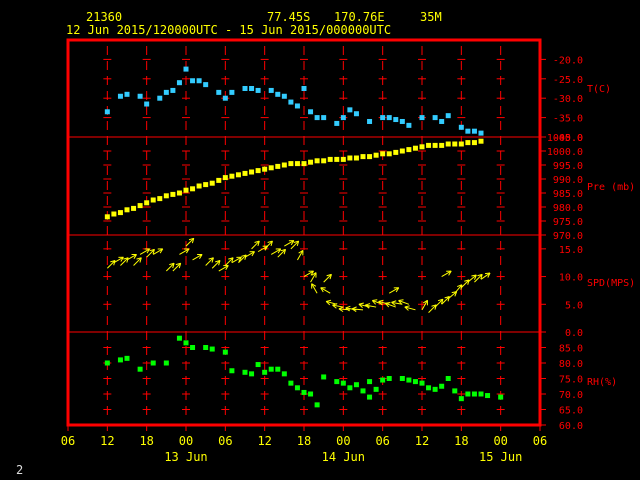 The image size is (640, 480). What do you see at coordinates (568, 166) in the screenshot?
I see `y-tick-label: 995.0` at bounding box center [568, 166].